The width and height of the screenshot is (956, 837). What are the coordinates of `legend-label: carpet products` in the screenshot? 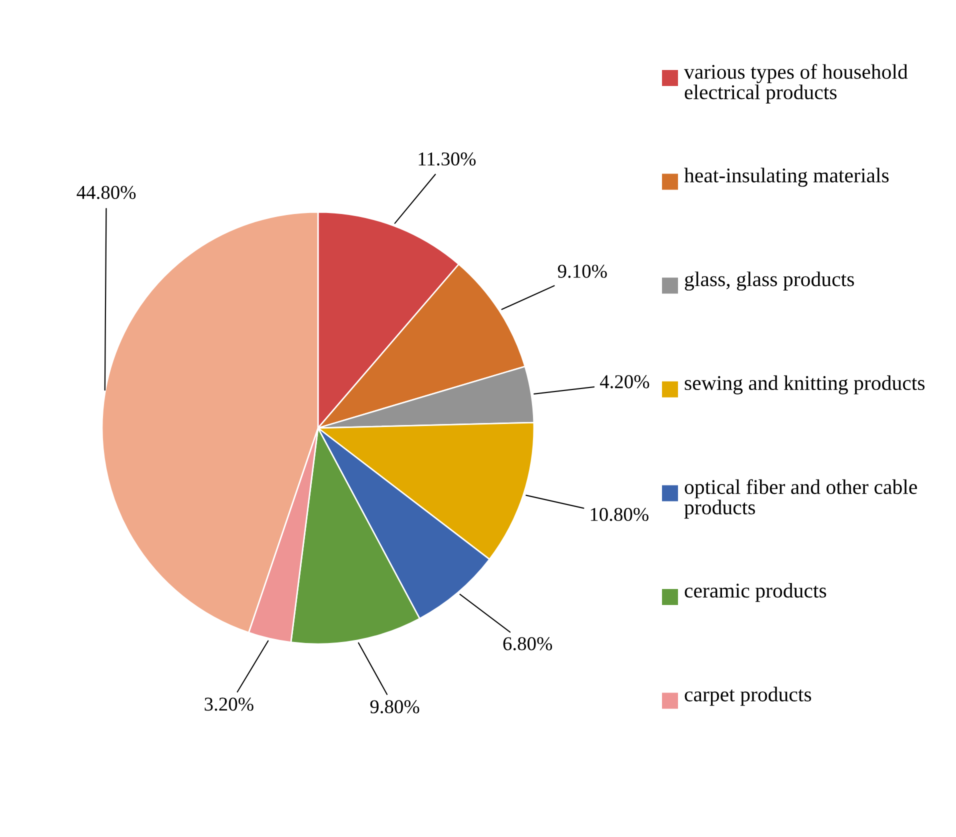 It's located at (748, 696).